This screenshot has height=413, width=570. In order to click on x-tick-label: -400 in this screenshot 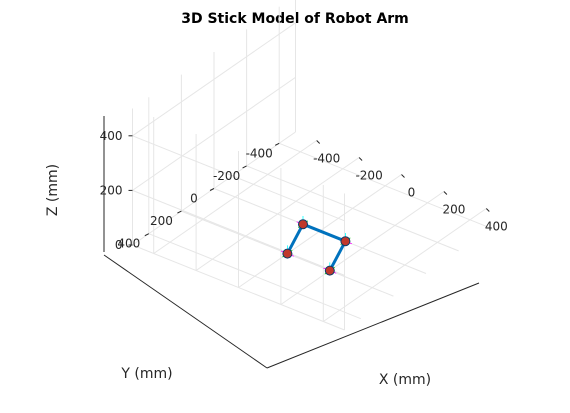, I will do `click(326, 159)`.